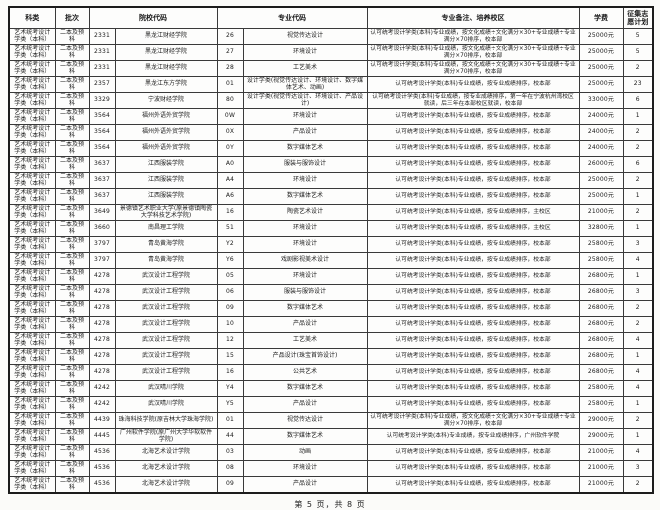 The image size is (660, 510). I want to click on cell-major-code: 16, so click(230, 372).